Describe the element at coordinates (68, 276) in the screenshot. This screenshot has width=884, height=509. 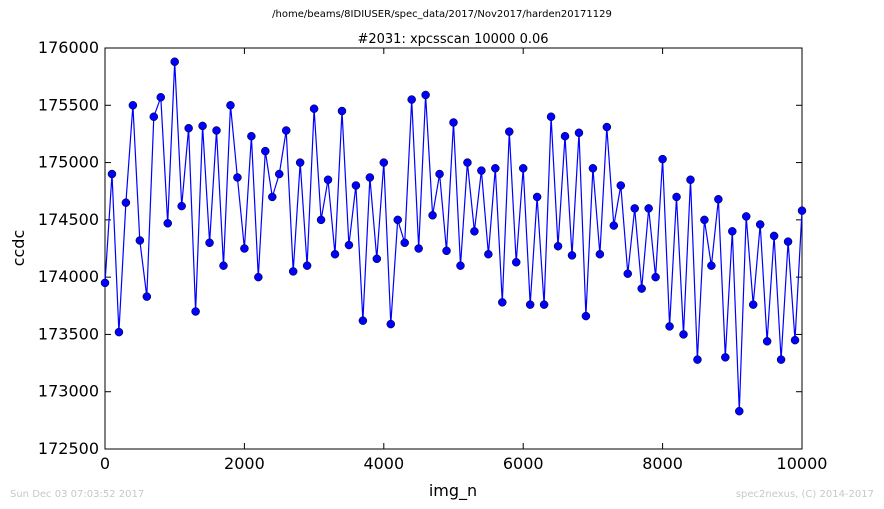
I see `y-tick-label: 174000` at that location.